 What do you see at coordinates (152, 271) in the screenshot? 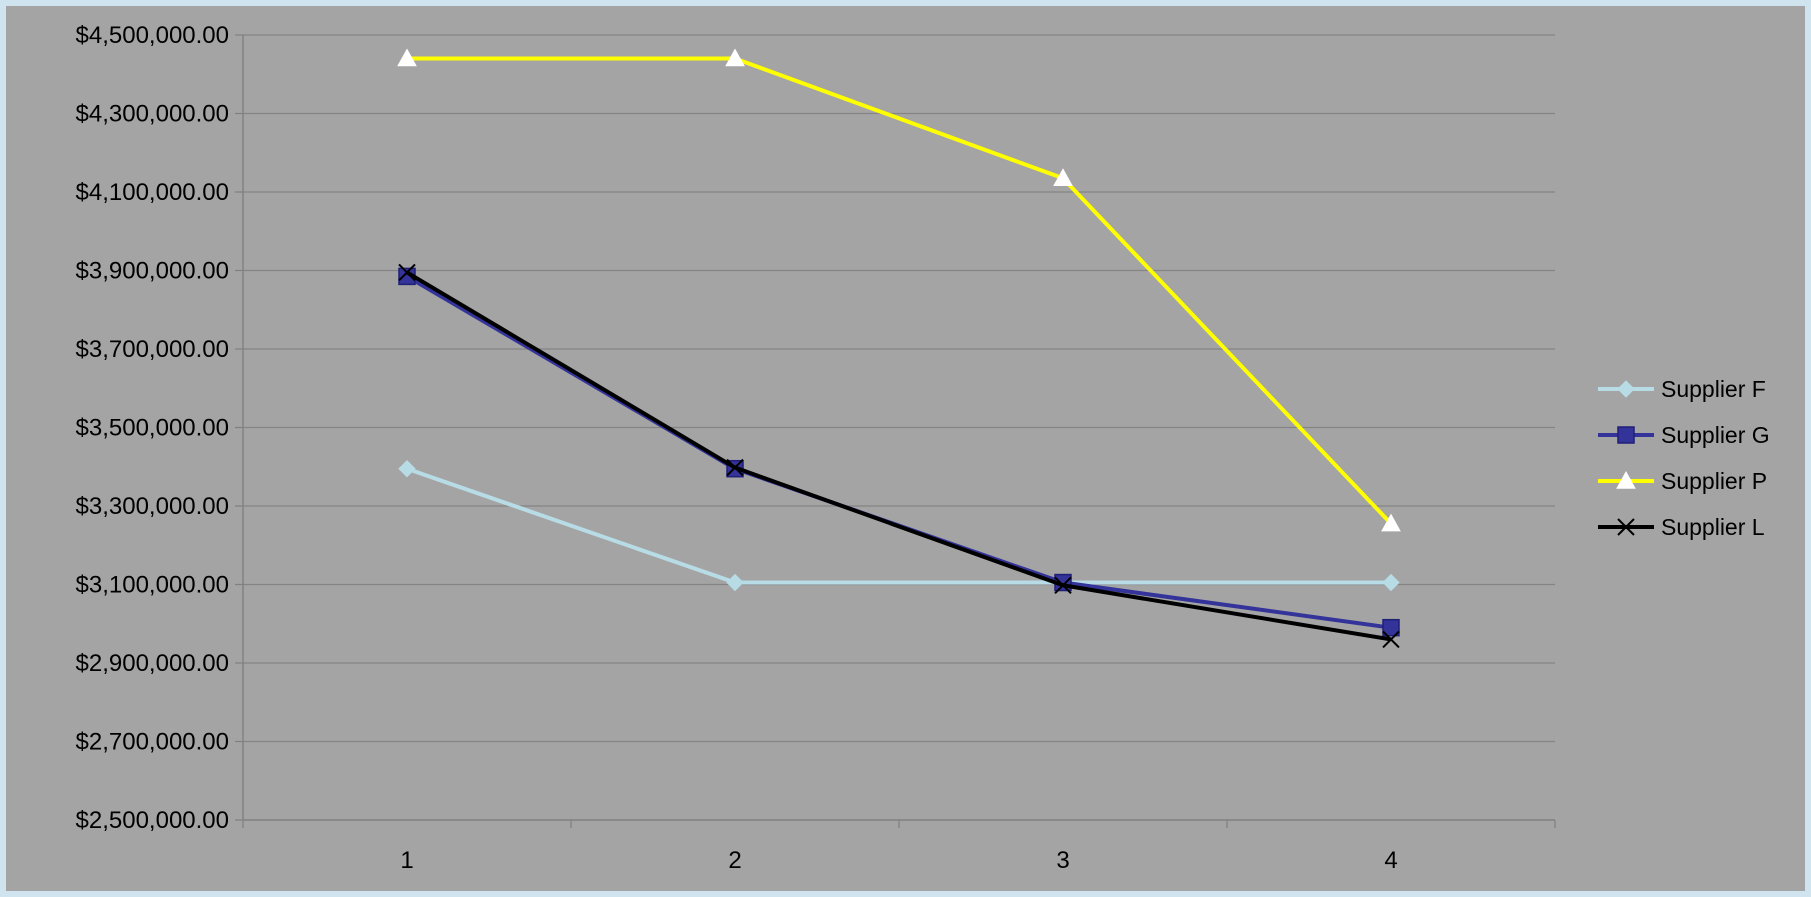
I see `y-tick-label: $3,900,000.00` at bounding box center [152, 271].